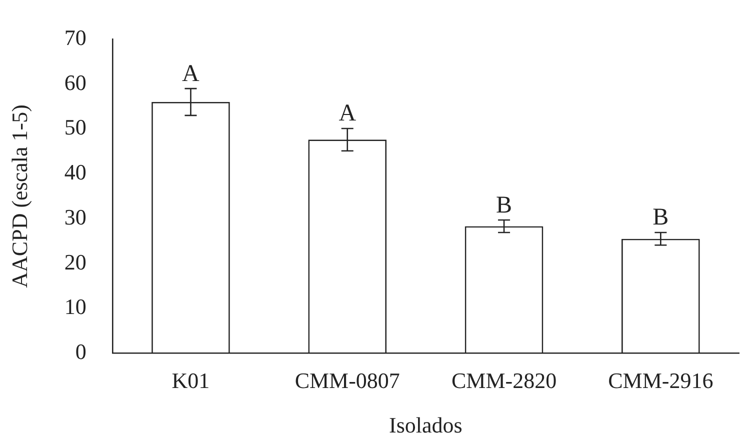 The image size is (745, 448). I want to click on x-axis-title: Isolados, so click(425, 425).